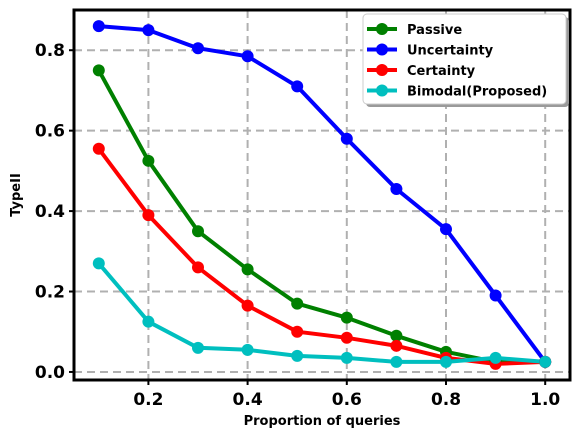  What do you see at coordinates (545, 400) in the screenshot?
I see `x-tick-label: 1.0` at bounding box center [545, 400].